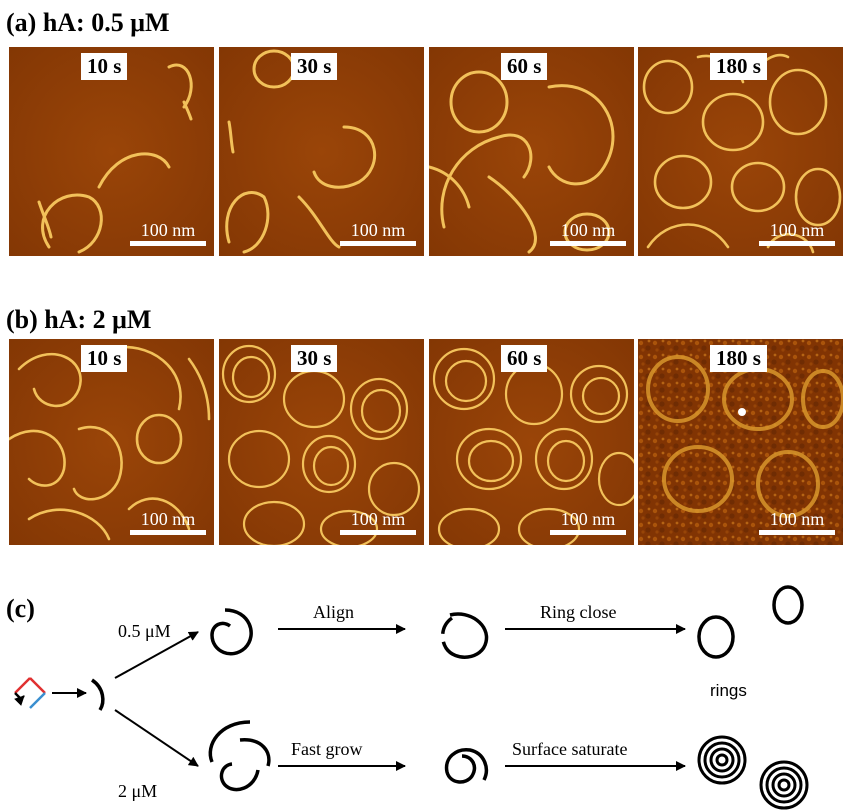  What do you see at coordinates (20, 608) in the screenshot?
I see `panel-c-label: (c)` at bounding box center [20, 608].